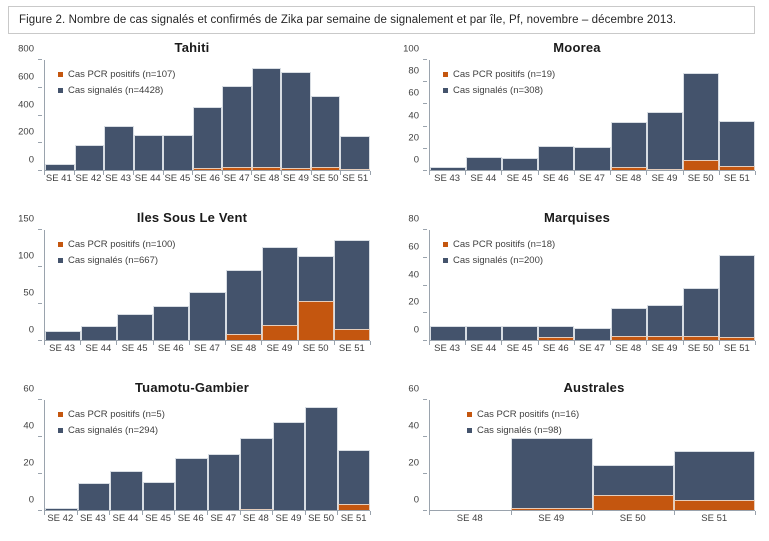 The width and height of the screenshot is (769, 541). What do you see at coordinates (469, 414) in the screenshot?
I see `legend-swatch-pcr-icon` at bounding box center [469, 414].